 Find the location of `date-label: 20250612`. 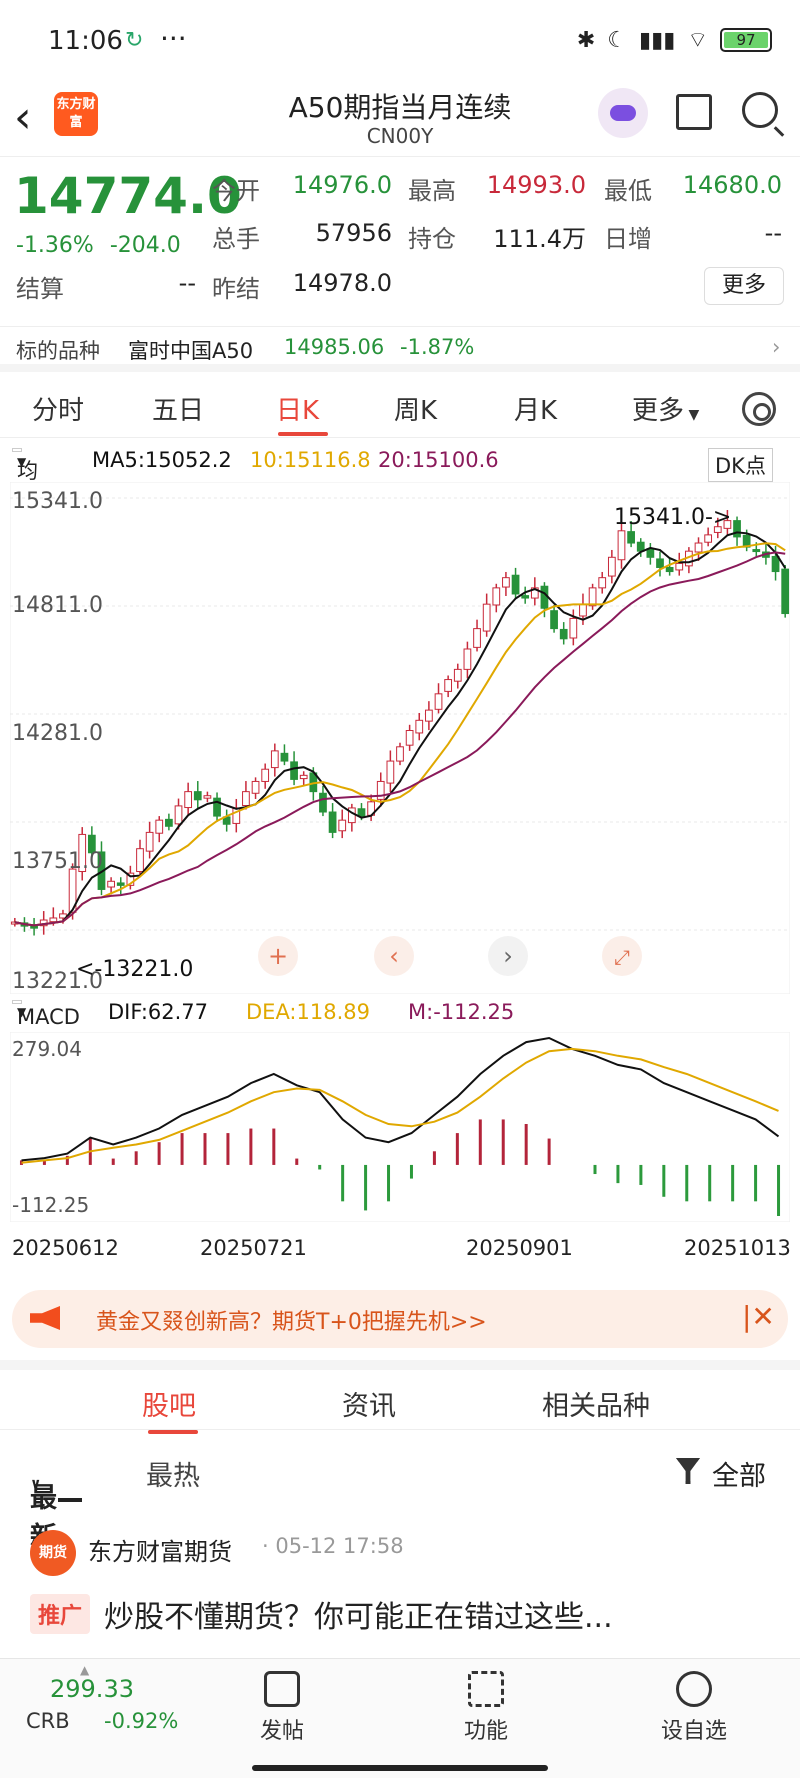

date-label: 20250612 is located at coordinates (65, 1248).